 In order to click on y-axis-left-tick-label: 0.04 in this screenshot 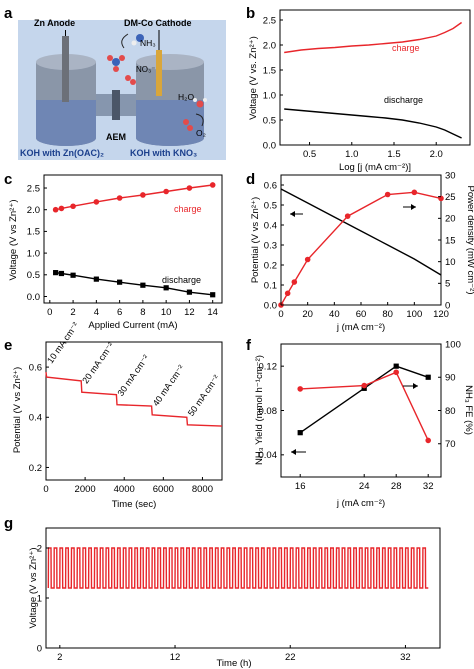, I will do `click(268, 455)`.